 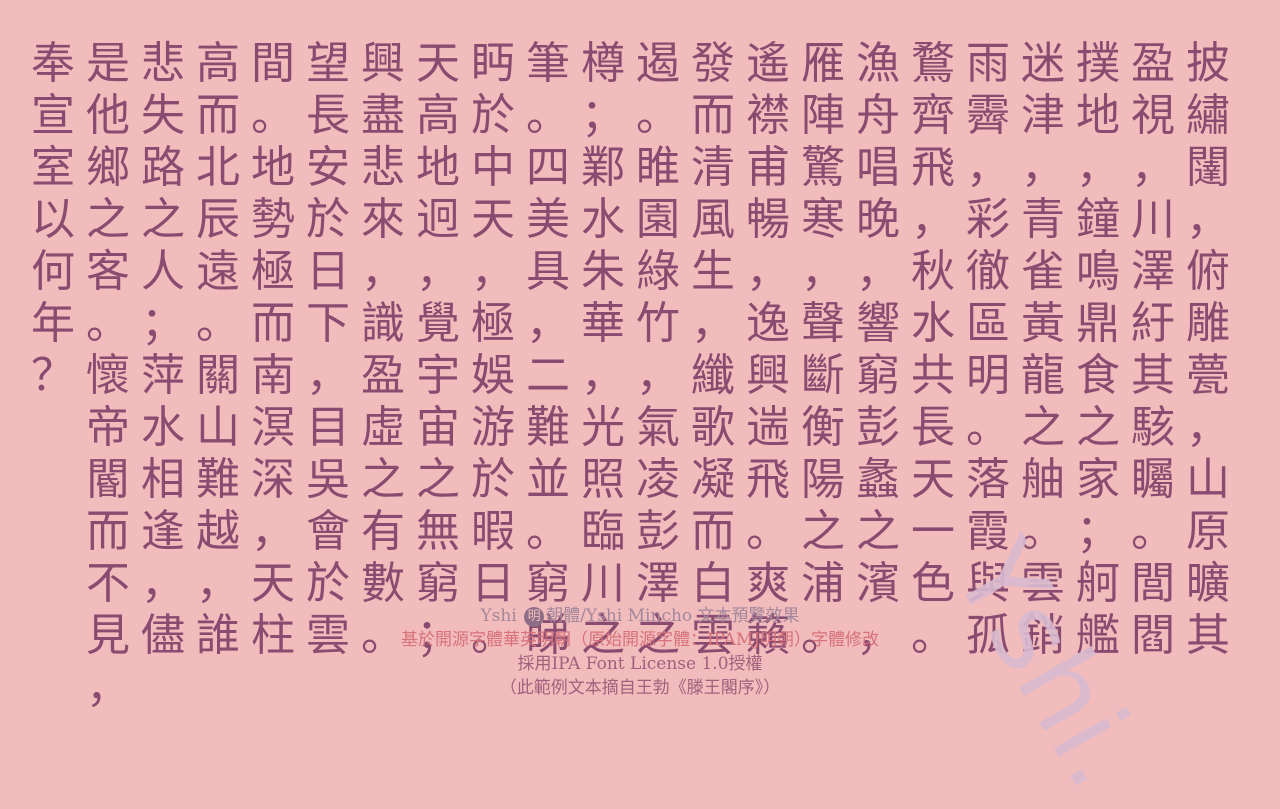 I want to click on text-char: 山, so click(x=218, y=427).